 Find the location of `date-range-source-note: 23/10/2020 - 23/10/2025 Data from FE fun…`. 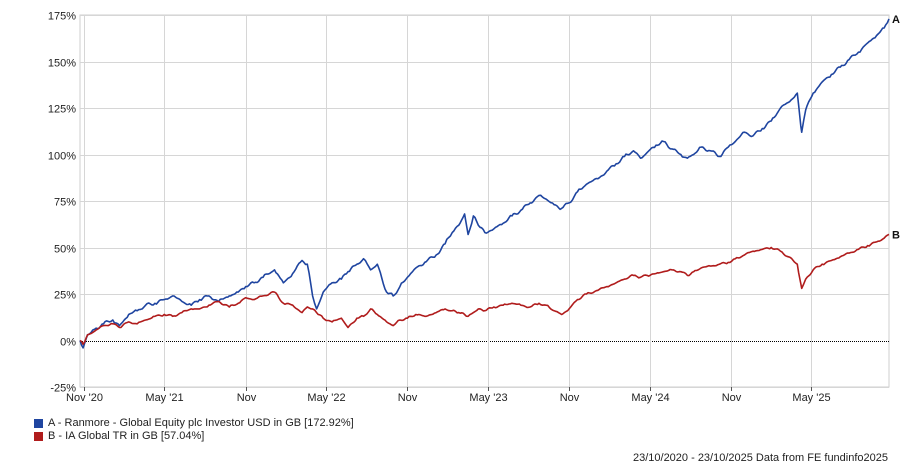

date-range-source-note: 23/10/2020 - 23/10/2025 Data from FE fun… is located at coordinates (760, 458).